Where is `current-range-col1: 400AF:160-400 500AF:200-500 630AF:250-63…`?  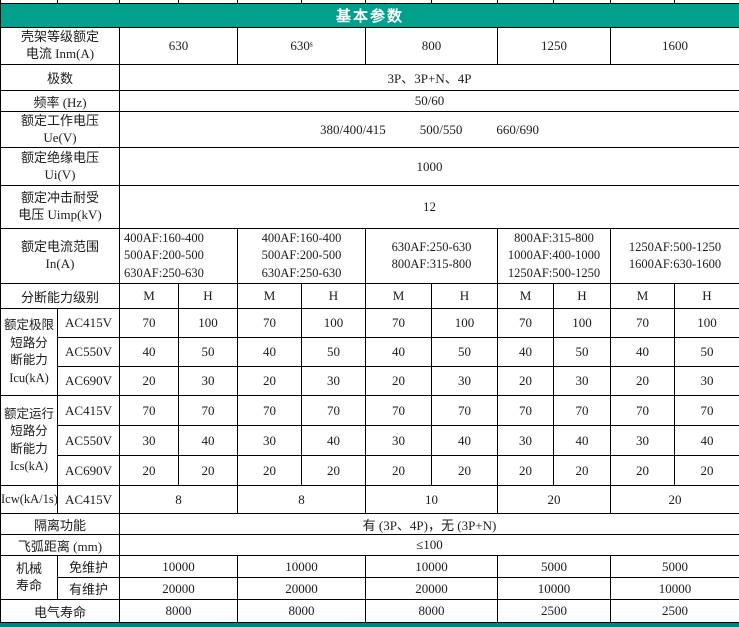
current-range-col1: 400AF:160-400 500AF:200-500 630AF:250-63… is located at coordinates (178, 256).